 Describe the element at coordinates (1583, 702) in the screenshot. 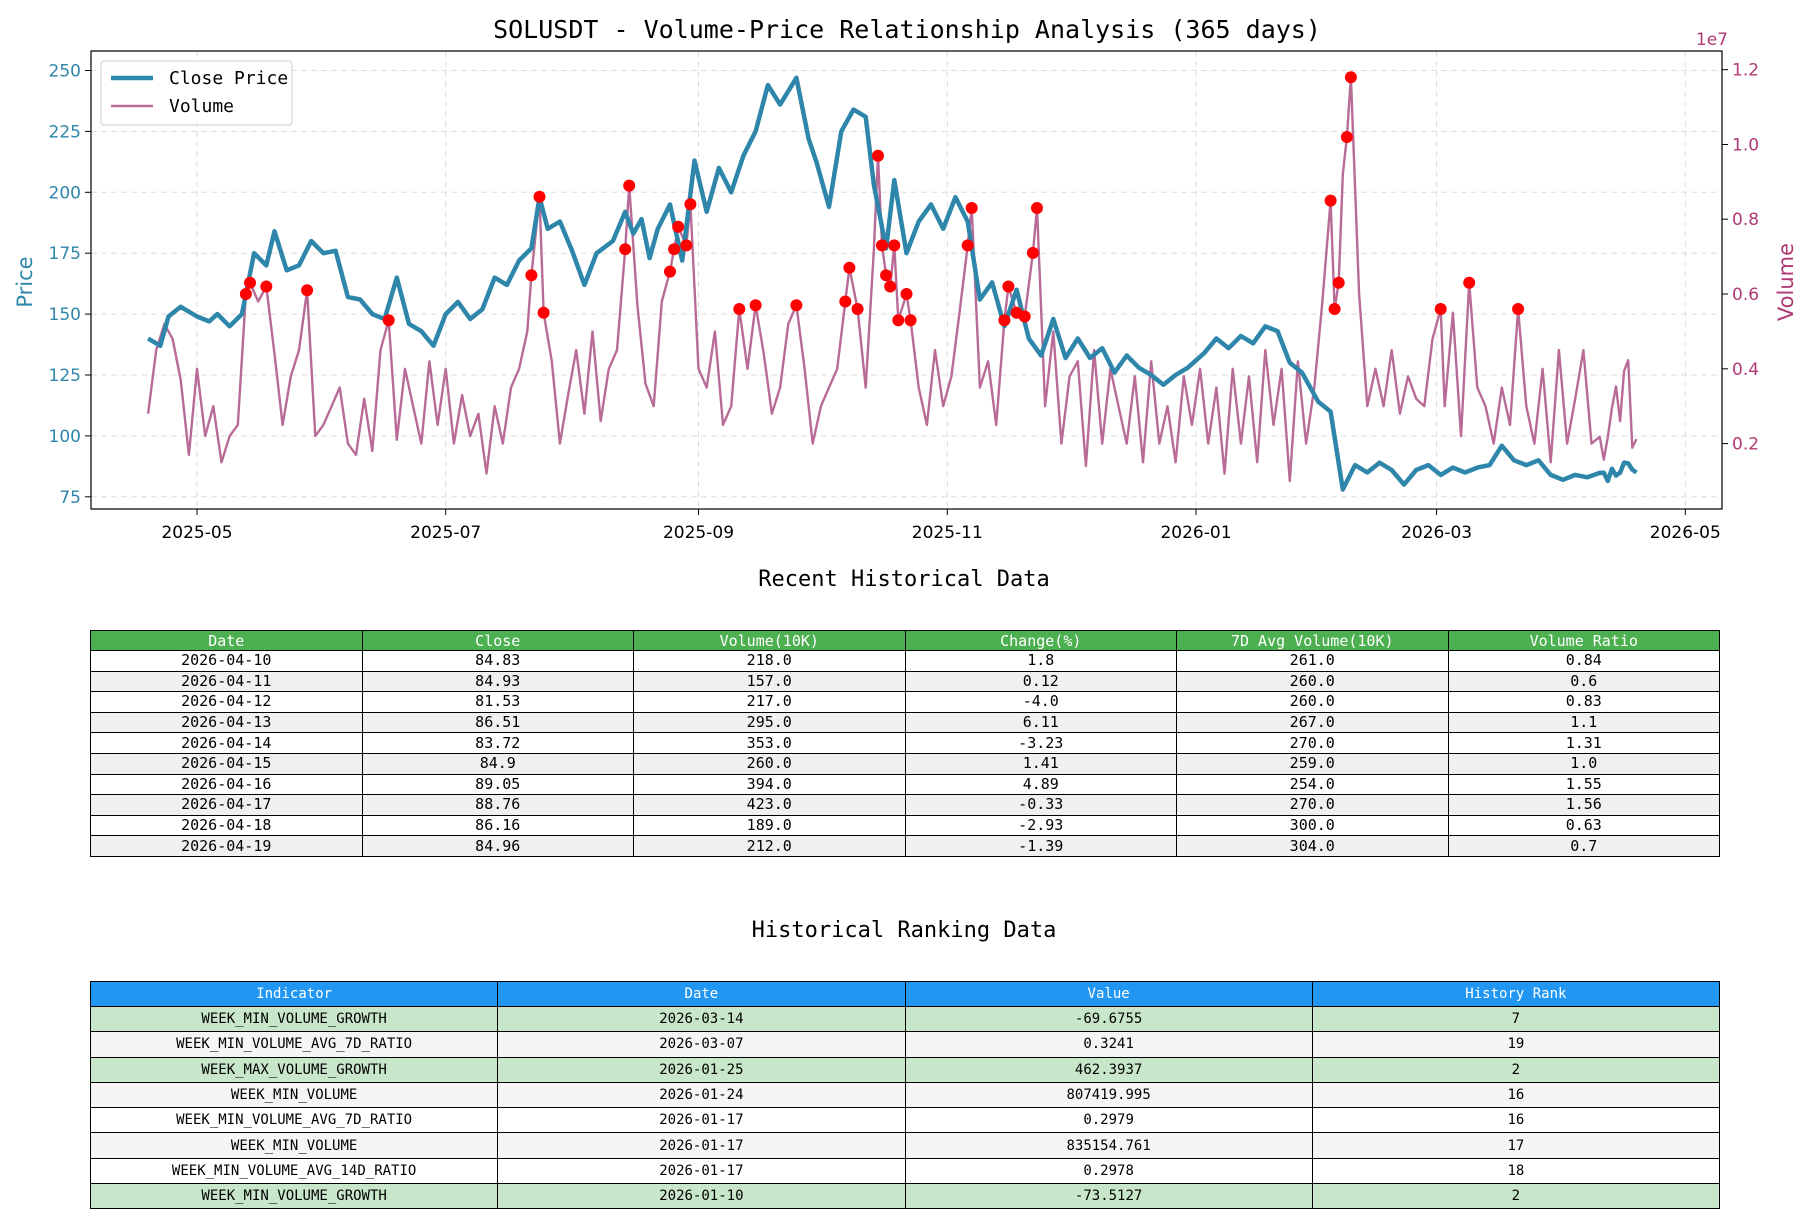

I see `table-cell: 0.83` at that location.